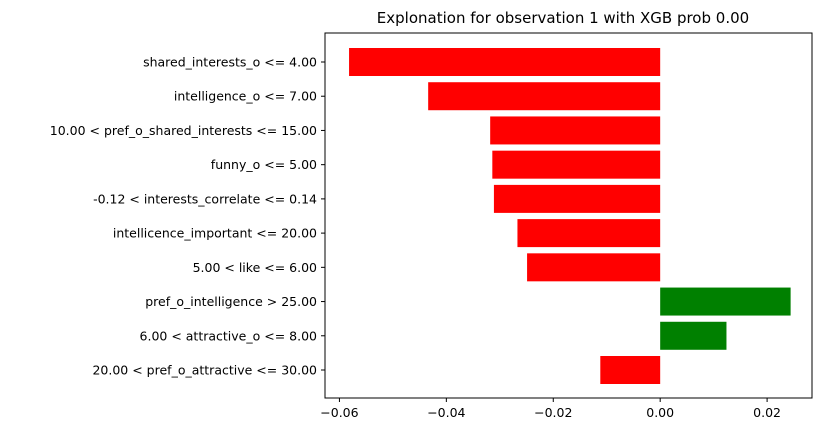 This screenshot has width=822, height=435. I want to click on x-tick-label: −0.06, so click(339, 412).